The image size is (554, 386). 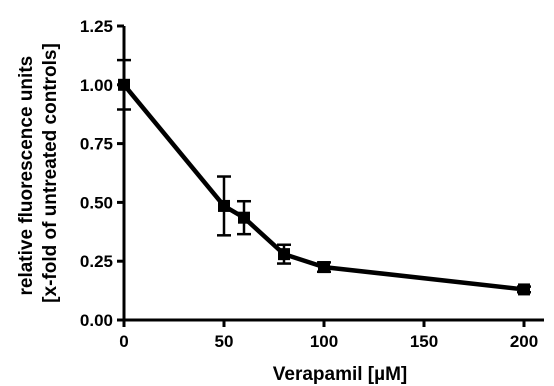 What do you see at coordinates (524, 341) in the screenshot?
I see `x-tick-label: 200` at bounding box center [524, 341].